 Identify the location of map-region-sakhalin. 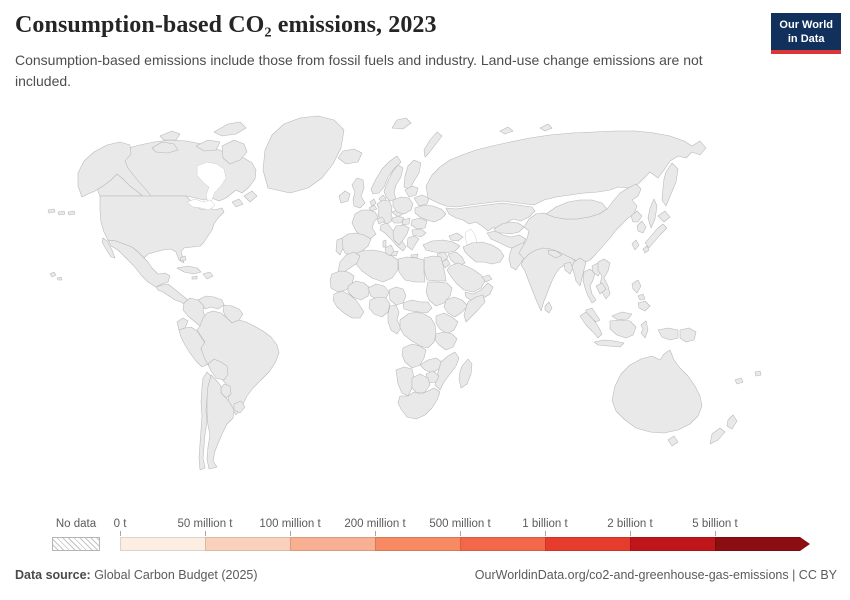
(652, 213).